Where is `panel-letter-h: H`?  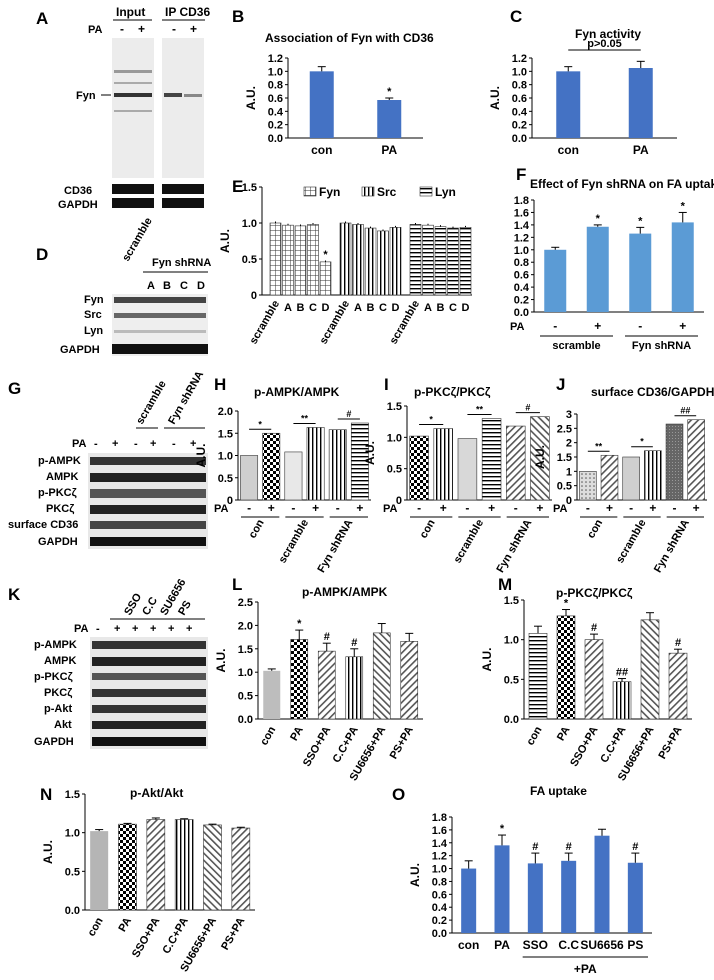 panel-letter-h: H is located at coordinates (220, 384).